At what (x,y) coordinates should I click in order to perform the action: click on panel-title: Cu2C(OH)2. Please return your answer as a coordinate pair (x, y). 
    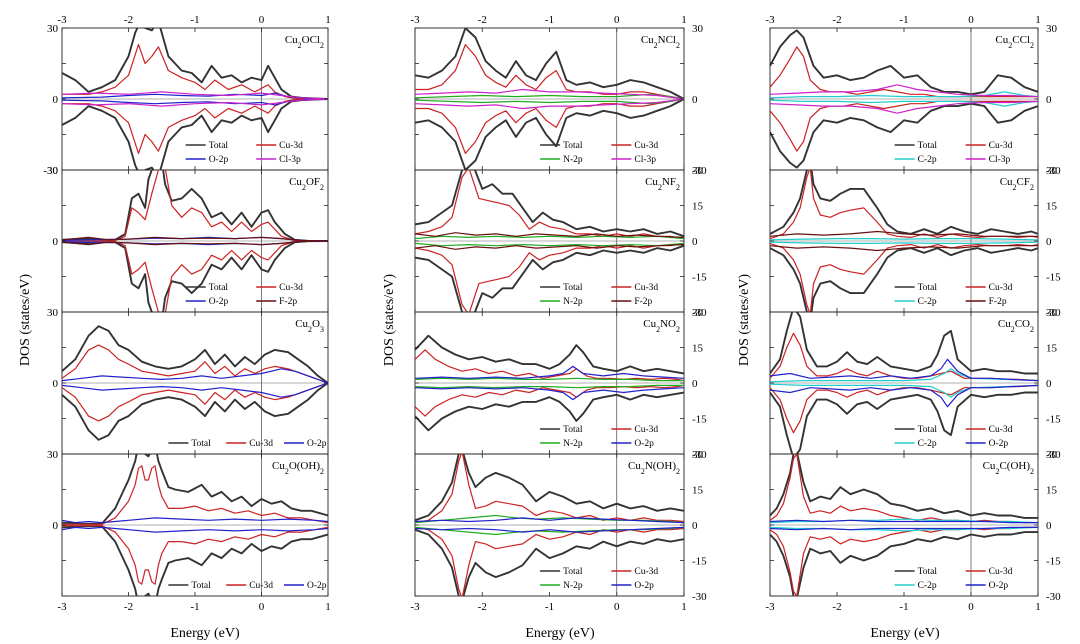
    Looking at the image, I should click on (1008, 468).